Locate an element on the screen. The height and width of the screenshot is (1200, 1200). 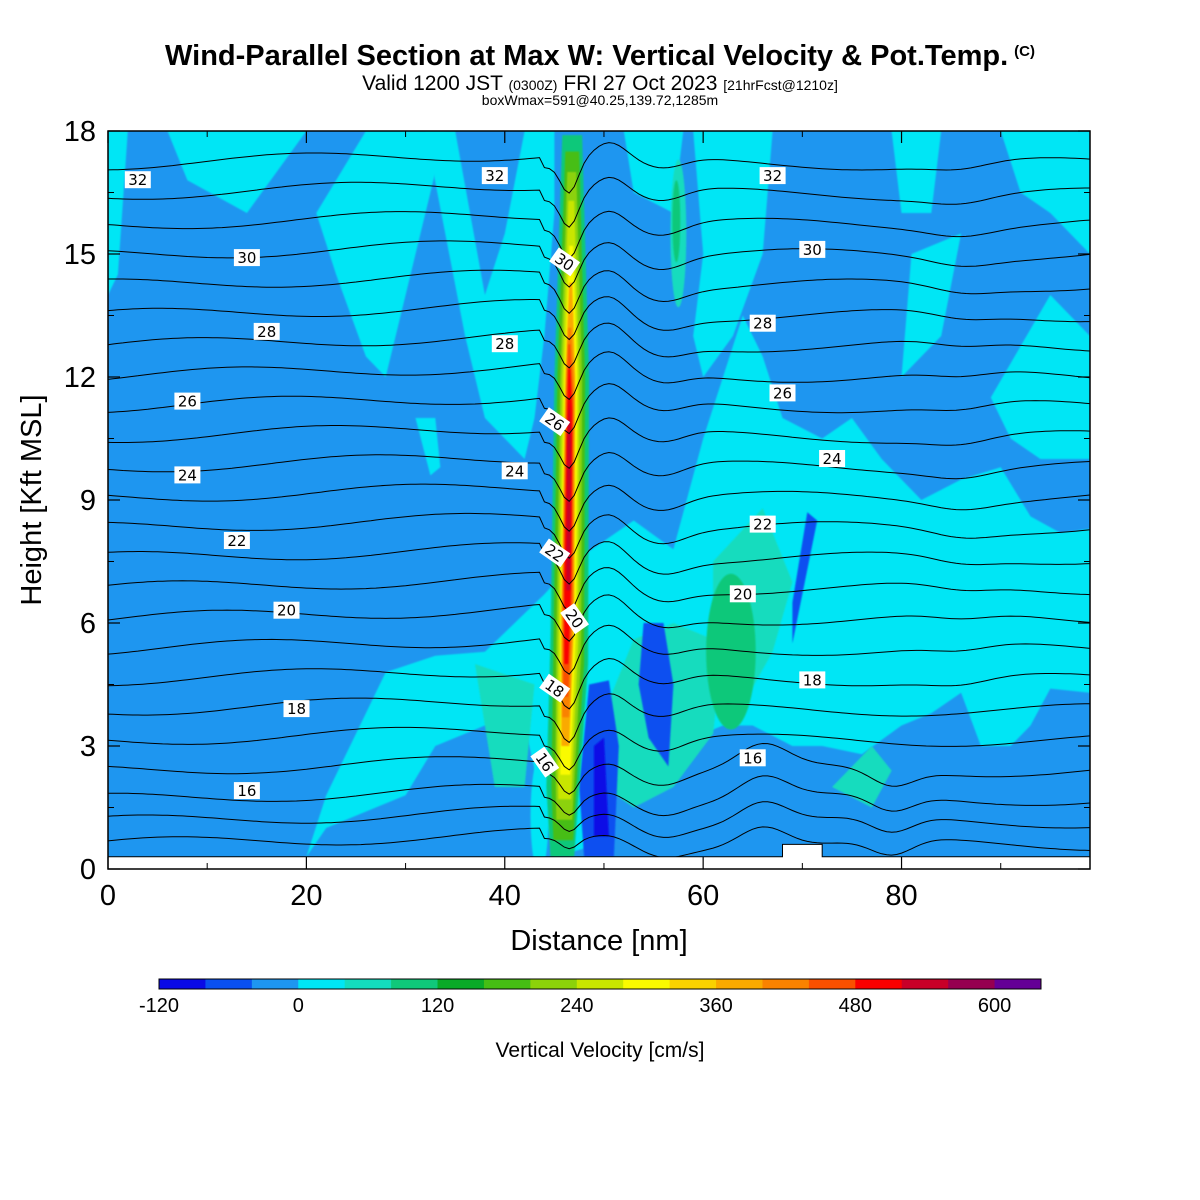
contour-label: 28 is located at coordinates (266, 331).